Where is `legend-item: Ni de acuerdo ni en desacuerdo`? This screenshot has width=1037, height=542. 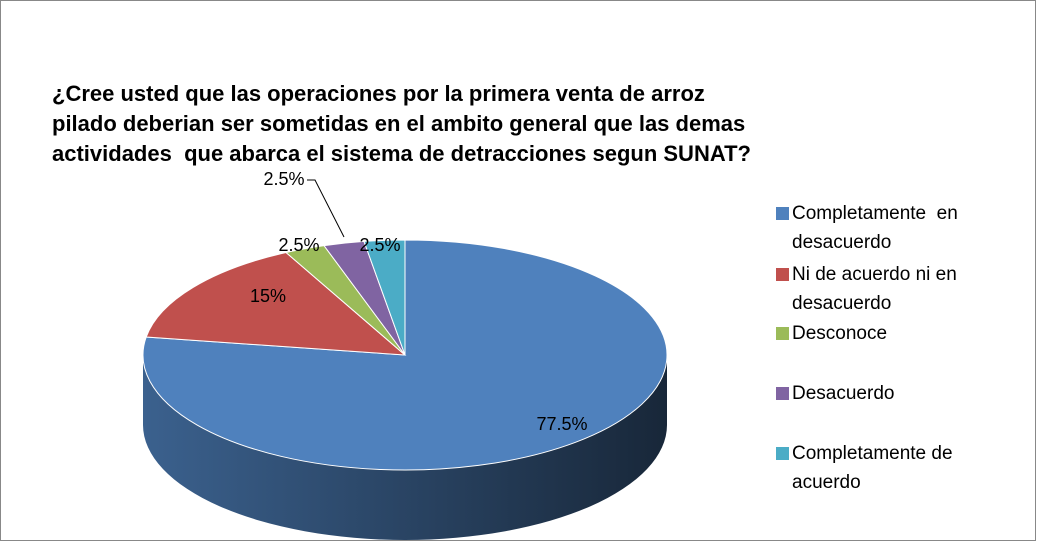
legend-item: Ni de acuerdo ni en desacuerdo is located at coordinates (877, 289).